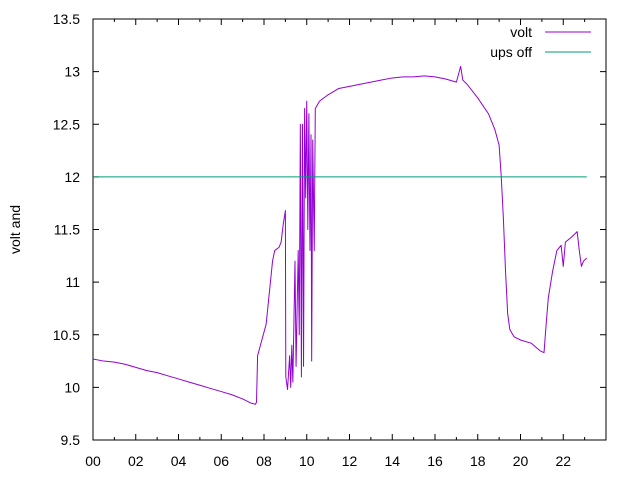 This screenshot has height=480, width=640. I want to click on y-tick-label: 9.5, so click(71, 440).